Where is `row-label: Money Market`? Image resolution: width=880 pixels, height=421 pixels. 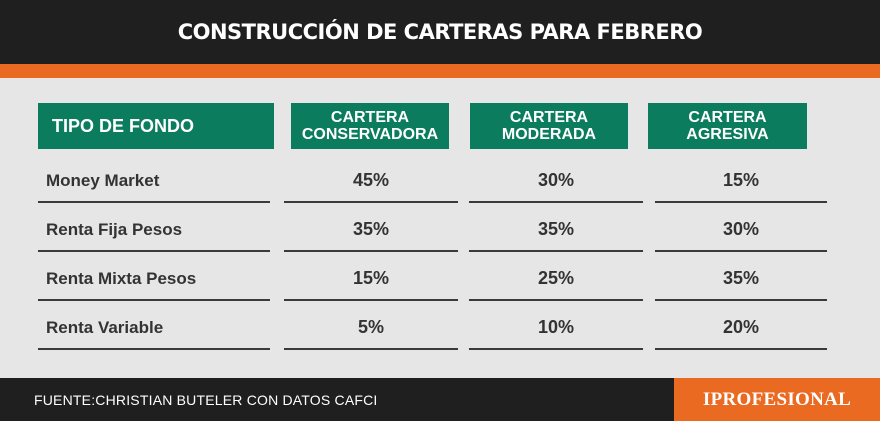 row-label: Money Market is located at coordinates (103, 180).